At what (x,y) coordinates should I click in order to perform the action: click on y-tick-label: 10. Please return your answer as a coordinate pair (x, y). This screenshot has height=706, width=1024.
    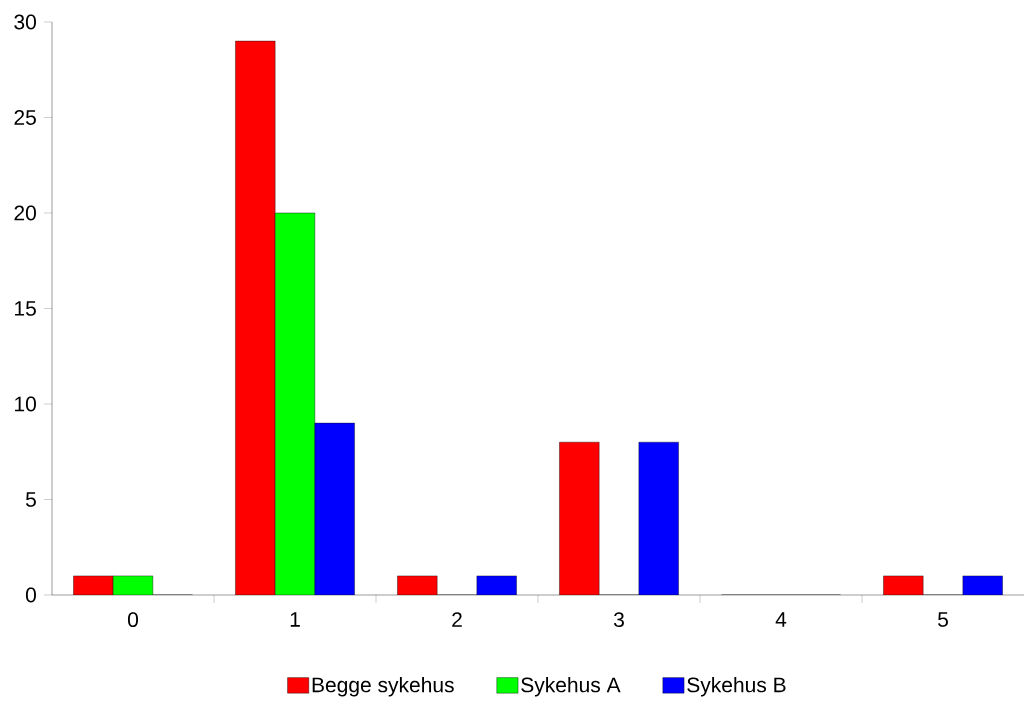
    Looking at the image, I should click on (25, 404).